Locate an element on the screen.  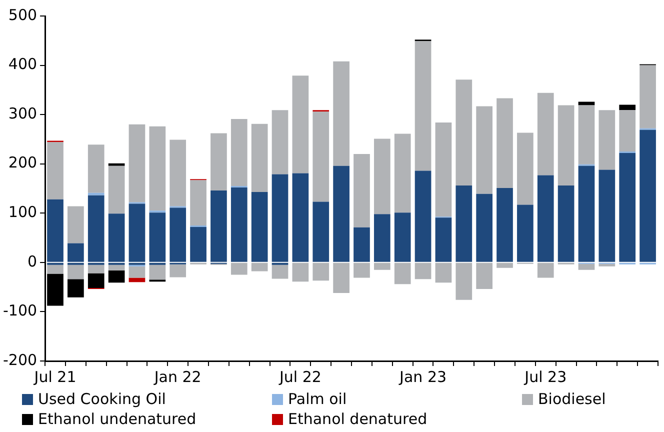
x-tick-label: Jan 22 is located at coordinates (177, 377).